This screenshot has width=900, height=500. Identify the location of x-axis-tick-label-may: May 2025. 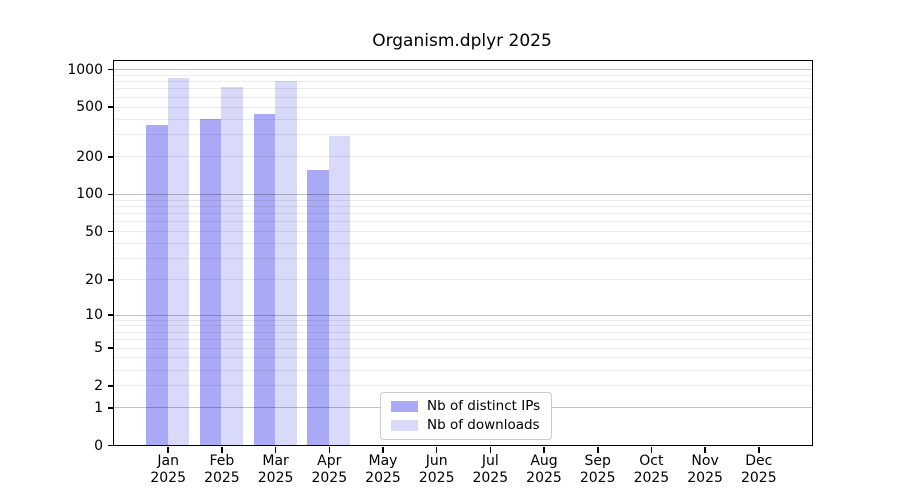
(383, 469).